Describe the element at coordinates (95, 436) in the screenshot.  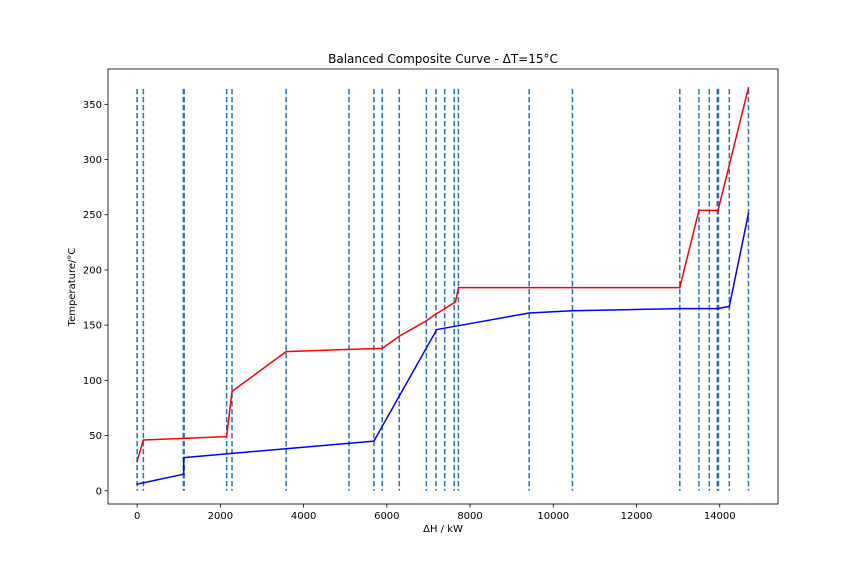
I see `y-tick-label: 50` at that location.